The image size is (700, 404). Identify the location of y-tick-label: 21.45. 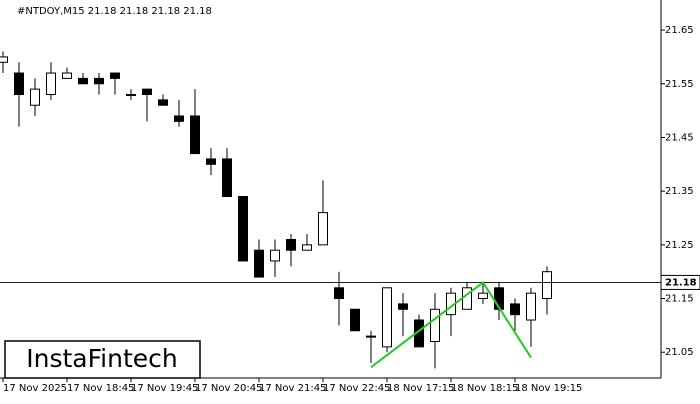
(679, 137).